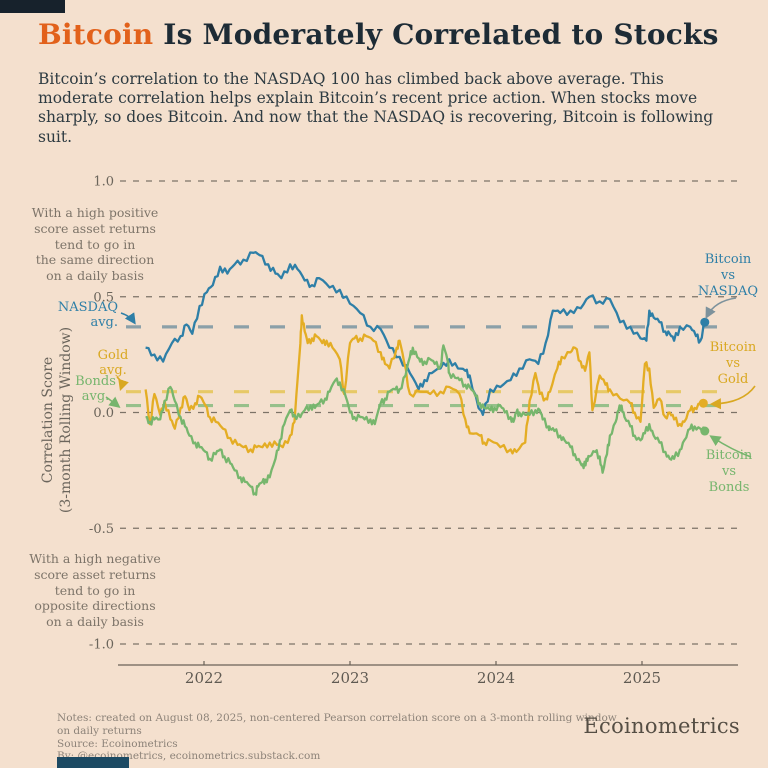  What do you see at coordinates (87, 315) in the screenshot?
I see `nasdaq-avg-label: NASDAQ avg.` at bounding box center [87, 315].